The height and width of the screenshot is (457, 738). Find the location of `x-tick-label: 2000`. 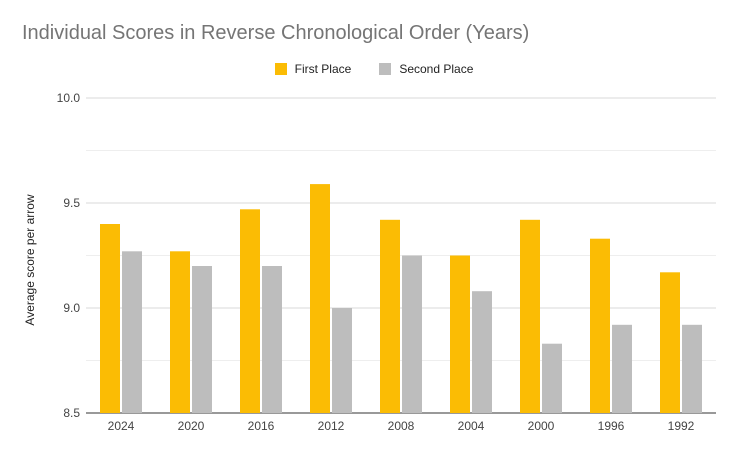

x-tick-label: 2000 is located at coordinates (541, 426).